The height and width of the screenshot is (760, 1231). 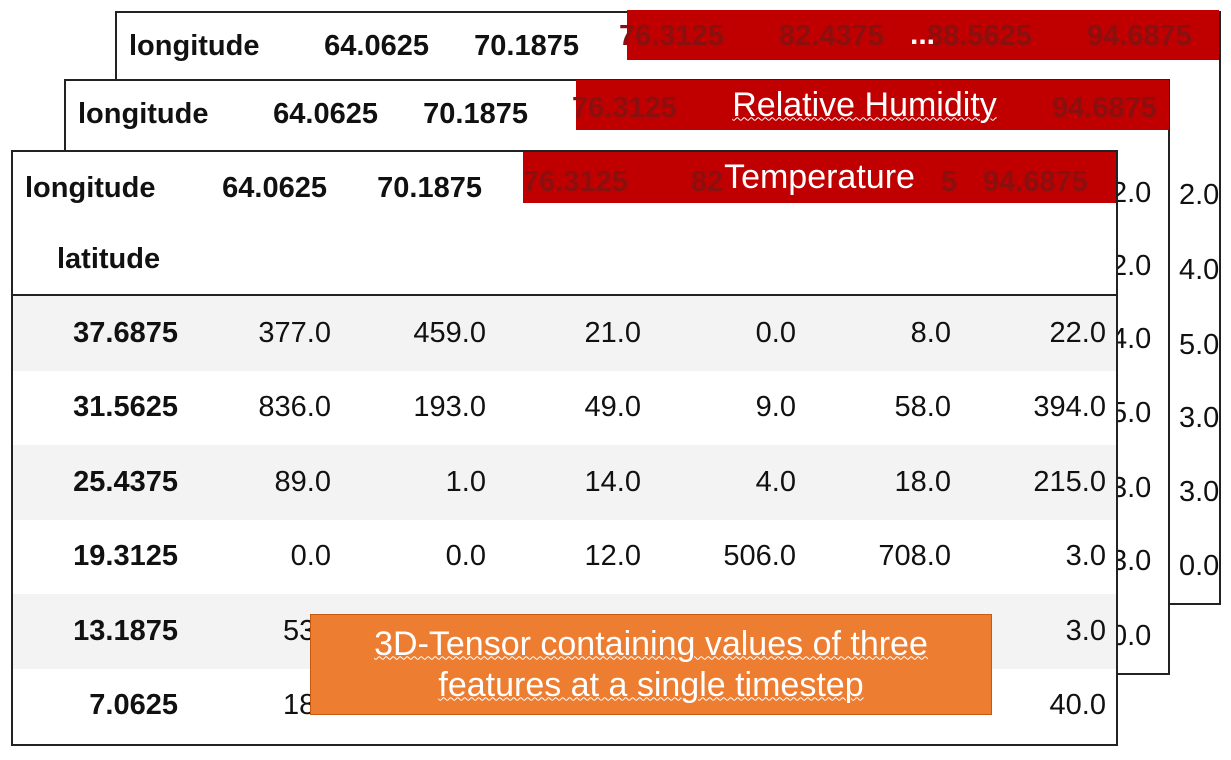 I want to click on cell: 53., so click(x=303, y=630).